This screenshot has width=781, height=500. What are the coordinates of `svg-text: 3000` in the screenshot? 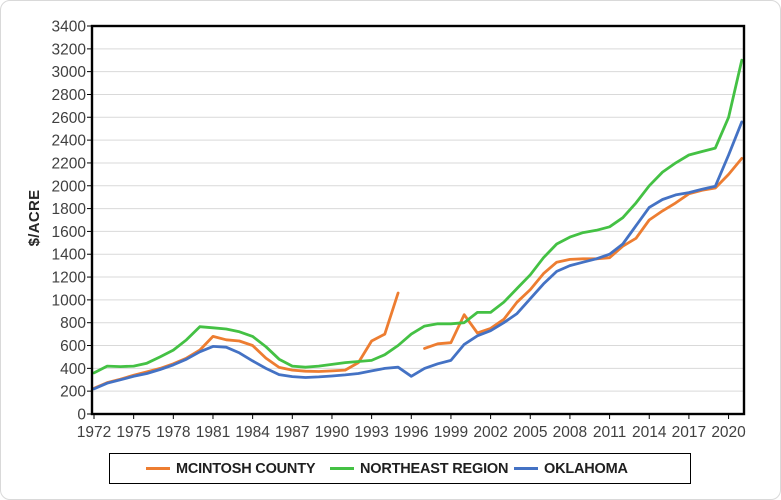 It's located at (69, 72).